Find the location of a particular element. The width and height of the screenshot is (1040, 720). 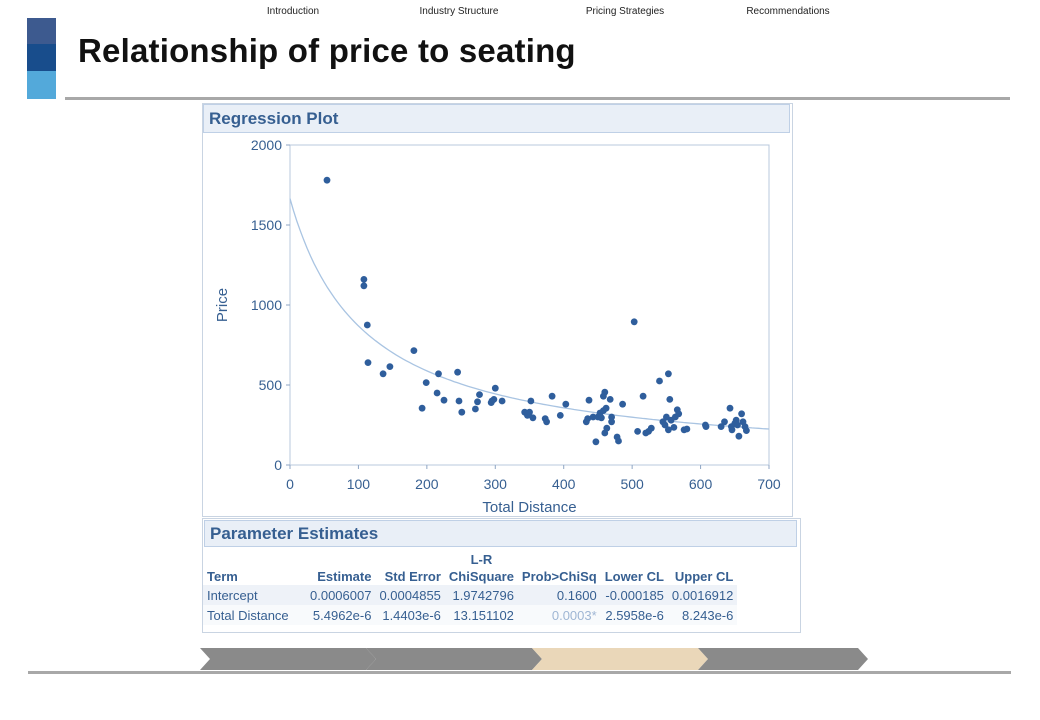

logo-block-middle is located at coordinates (41, 57).